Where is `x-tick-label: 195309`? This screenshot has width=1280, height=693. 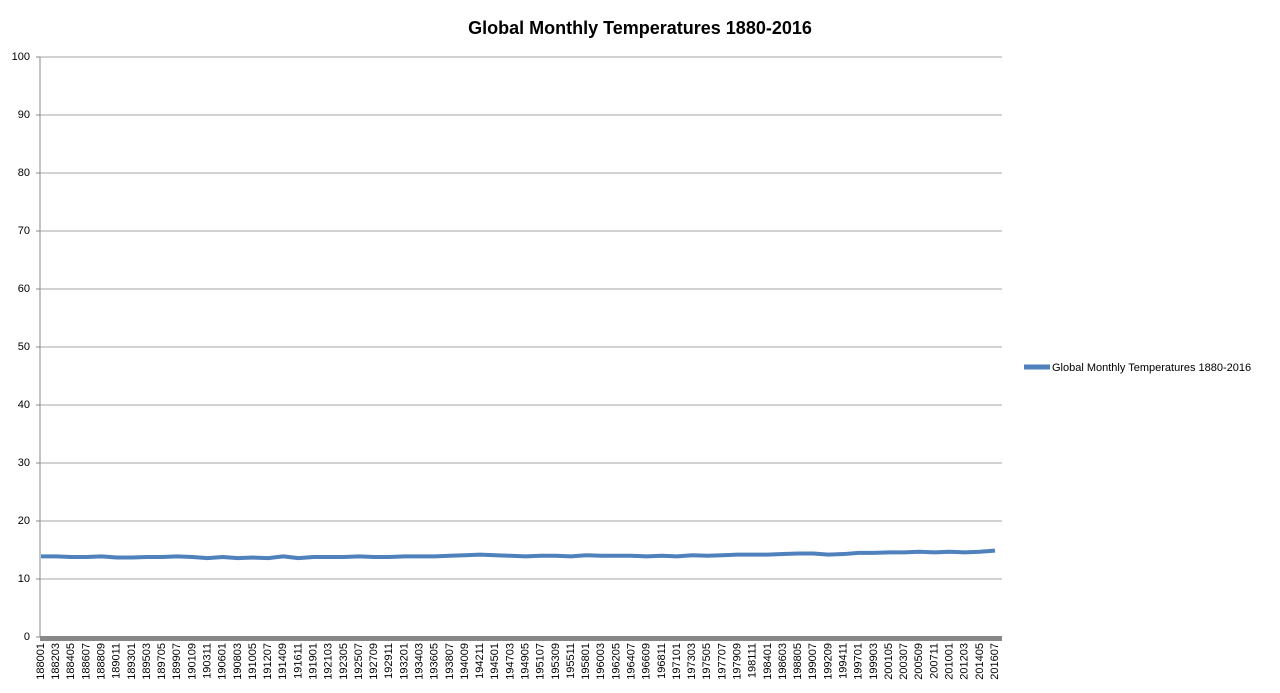
x-tick-label: 195309 is located at coordinates (556, 661).